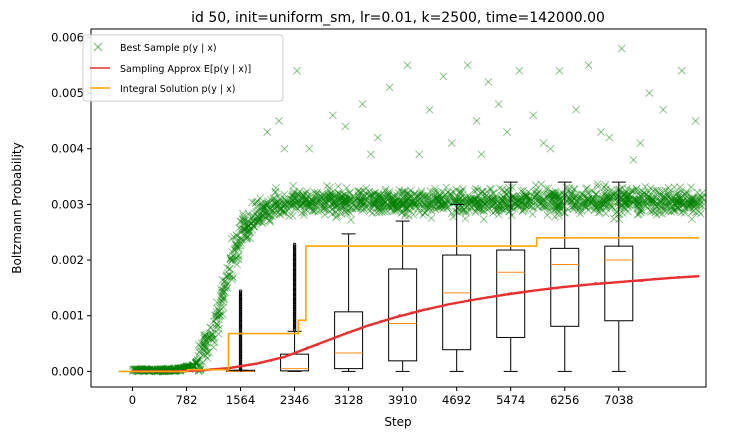  What do you see at coordinates (17, 207) in the screenshot?
I see `y-axis-label: Boltzmann Probability` at bounding box center [17, 207].